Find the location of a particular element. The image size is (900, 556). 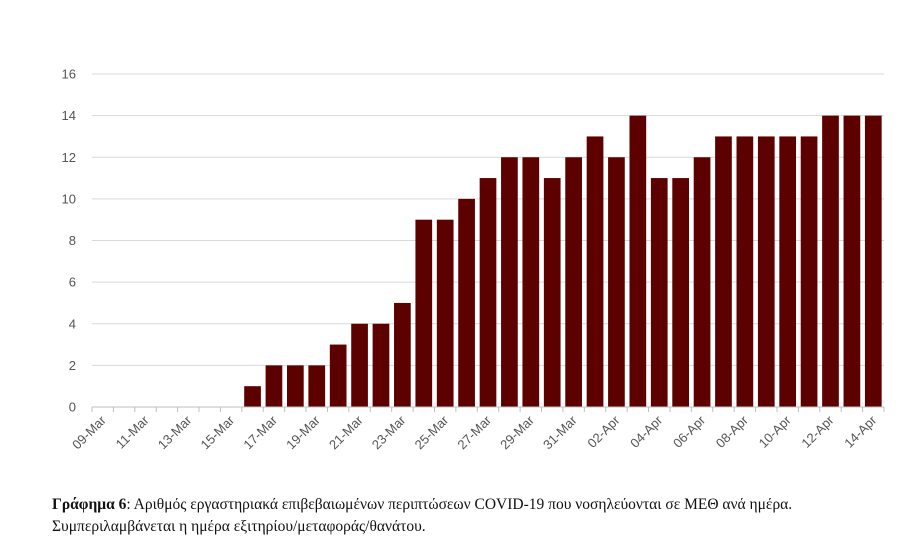

x-tick-label: 11-Mar is located at coordinates (133, 432).